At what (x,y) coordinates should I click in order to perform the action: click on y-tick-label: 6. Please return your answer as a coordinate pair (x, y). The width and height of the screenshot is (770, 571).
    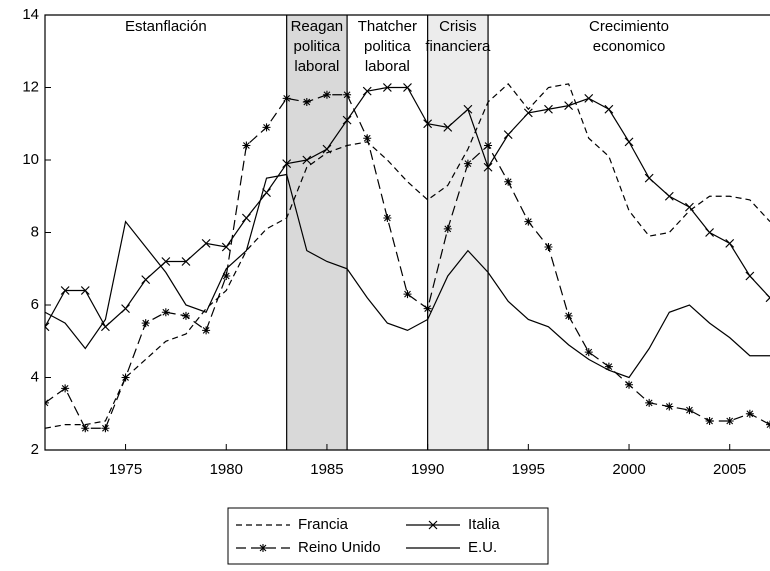
    Looking at the image, I should click on (35, 304).